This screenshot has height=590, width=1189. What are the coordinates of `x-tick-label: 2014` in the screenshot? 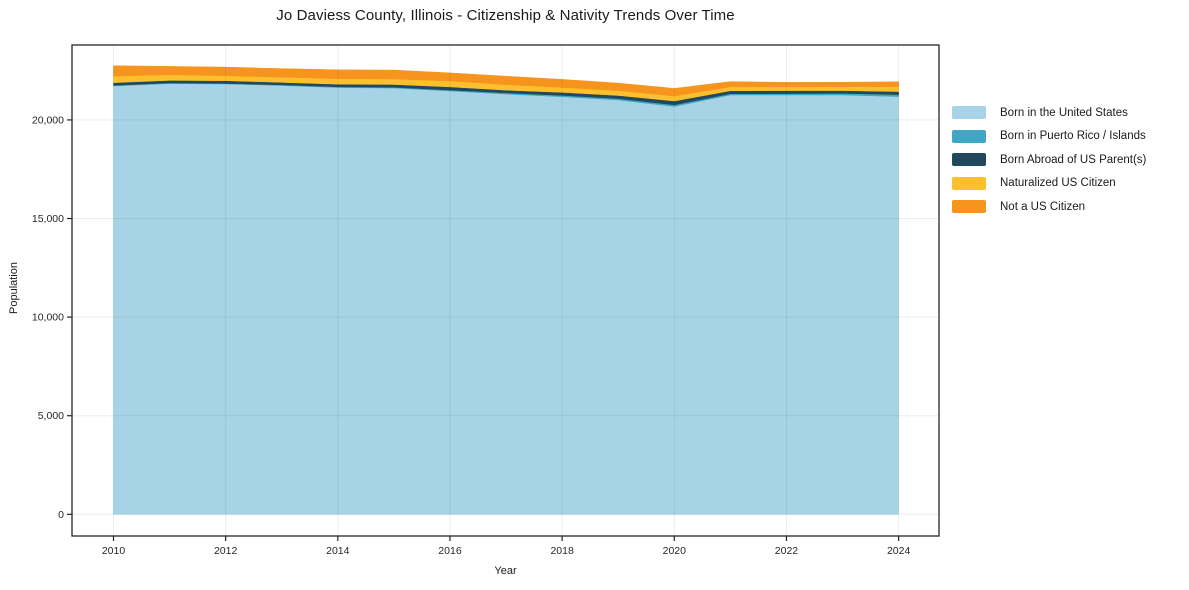 It's located at (338, 551).